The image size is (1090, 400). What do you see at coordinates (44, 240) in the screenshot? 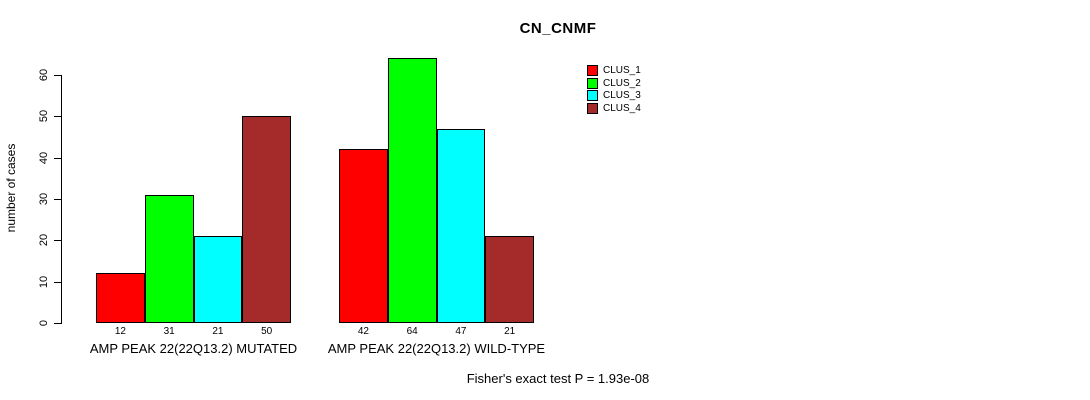
I see `y-axis-tick-label: 20` at bounding box center [44, 240].